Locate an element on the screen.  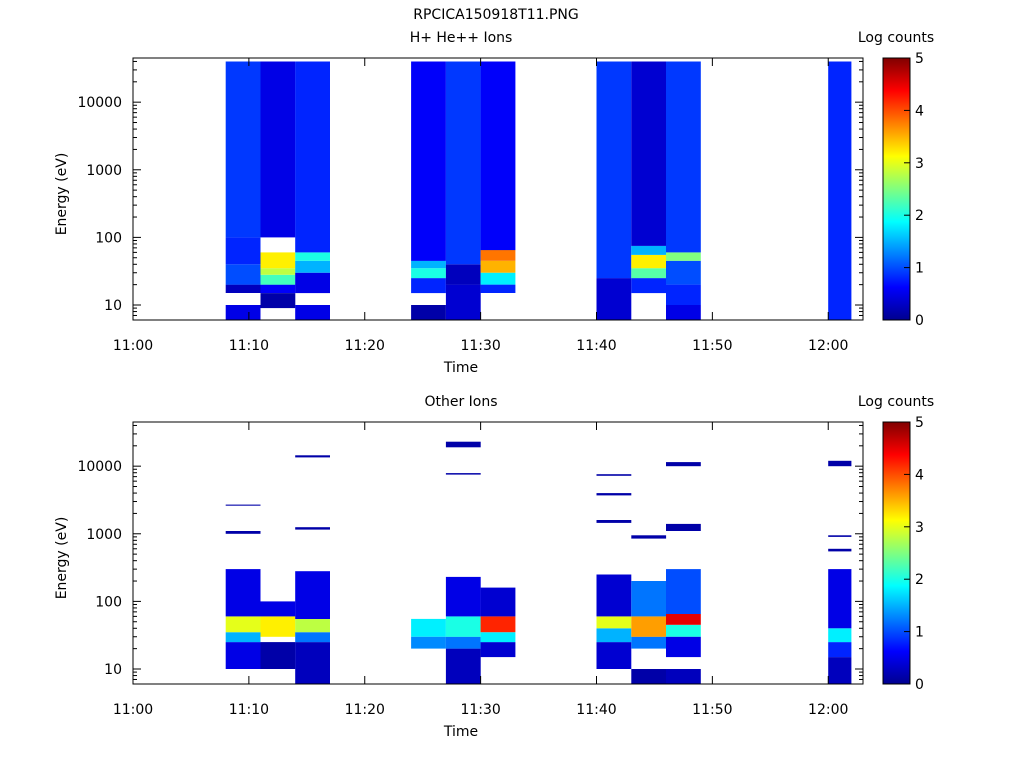
colorbar: Log counts 0 1 2 3 4 5 is located at coordinates (896, 179).